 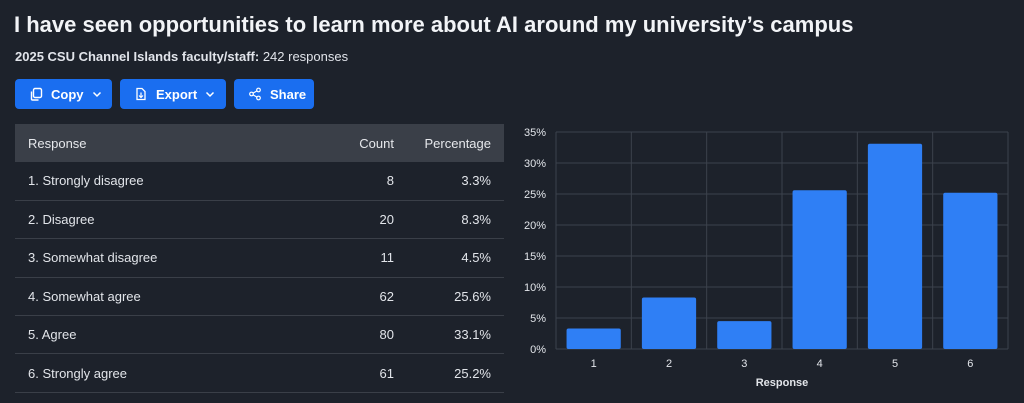 I want to click on y-tick-label: 15%, so click(x=535, y=257).